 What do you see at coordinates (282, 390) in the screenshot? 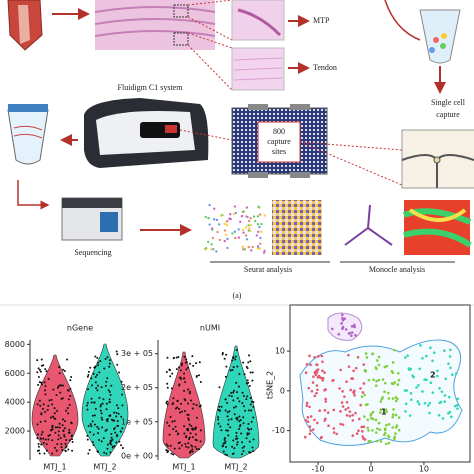
I see `y-tick-label: 0` at bounding box center [282, 390].